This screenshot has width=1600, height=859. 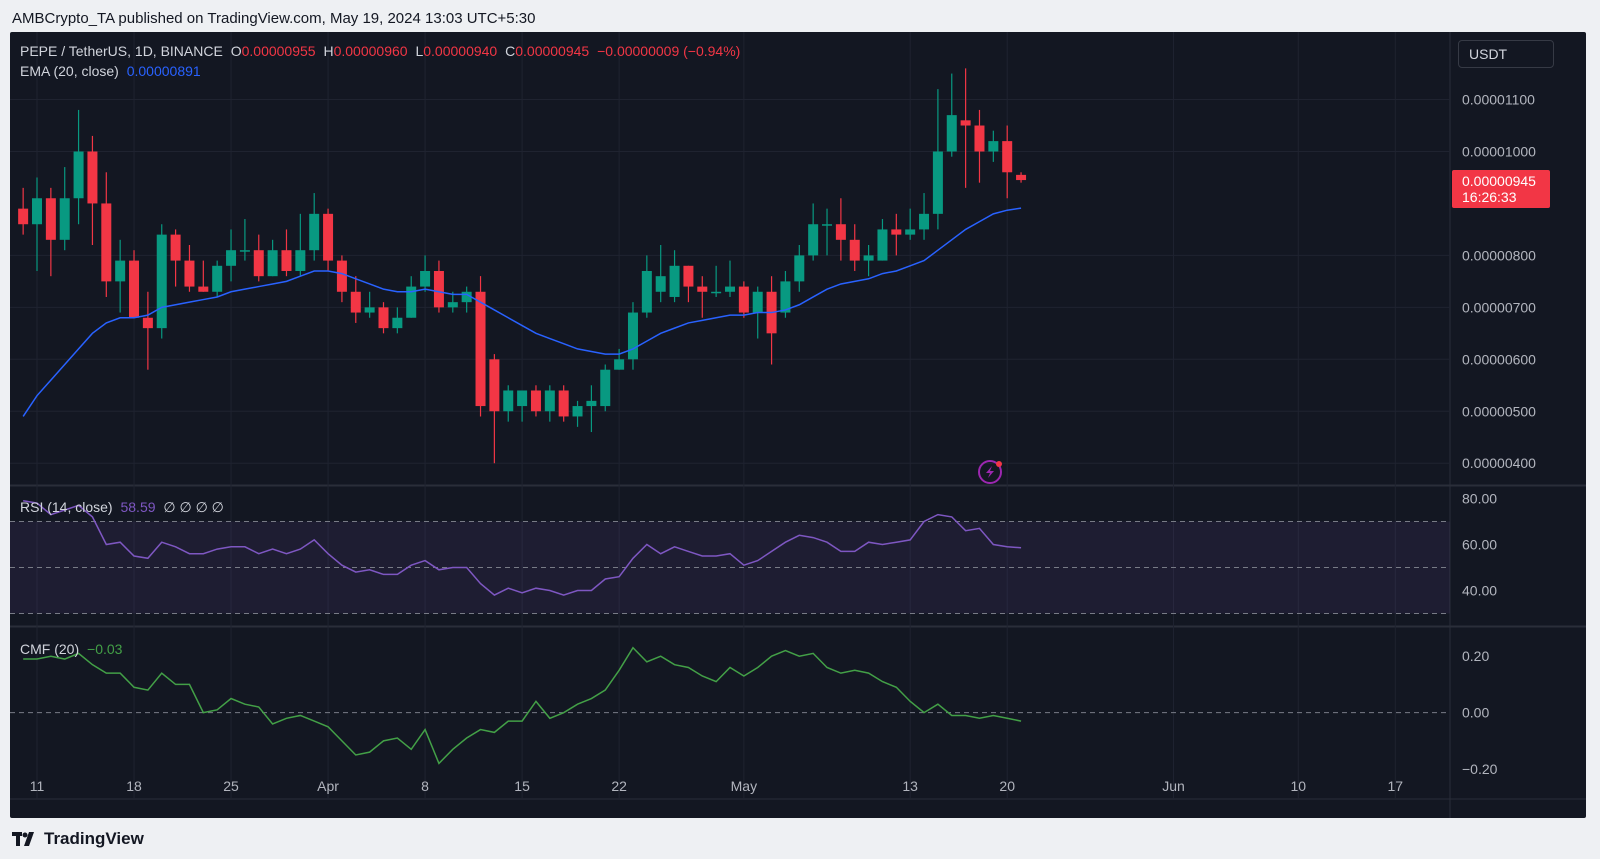 I want to click on low-label: L, so click(x=419, y=51).